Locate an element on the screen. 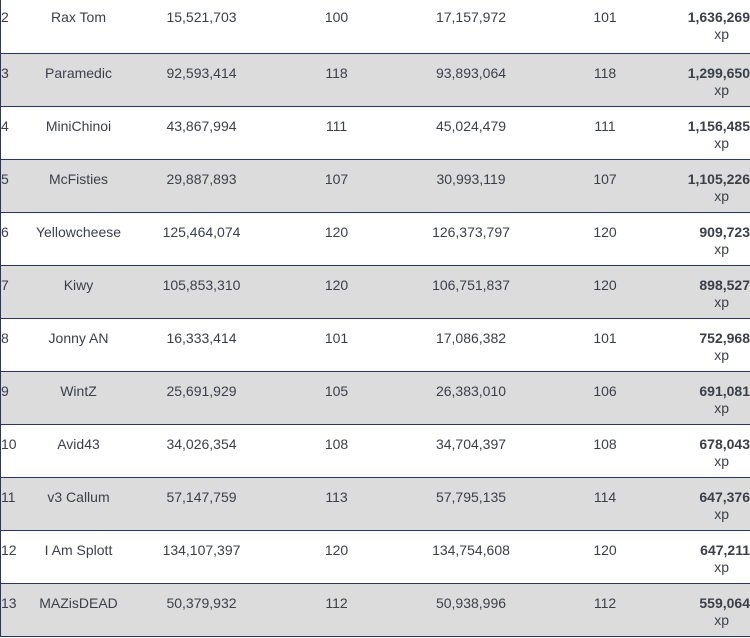 The image size is (750, 638). xp-gain-cell: 678,043 xp is located at coordinates (708, 450).